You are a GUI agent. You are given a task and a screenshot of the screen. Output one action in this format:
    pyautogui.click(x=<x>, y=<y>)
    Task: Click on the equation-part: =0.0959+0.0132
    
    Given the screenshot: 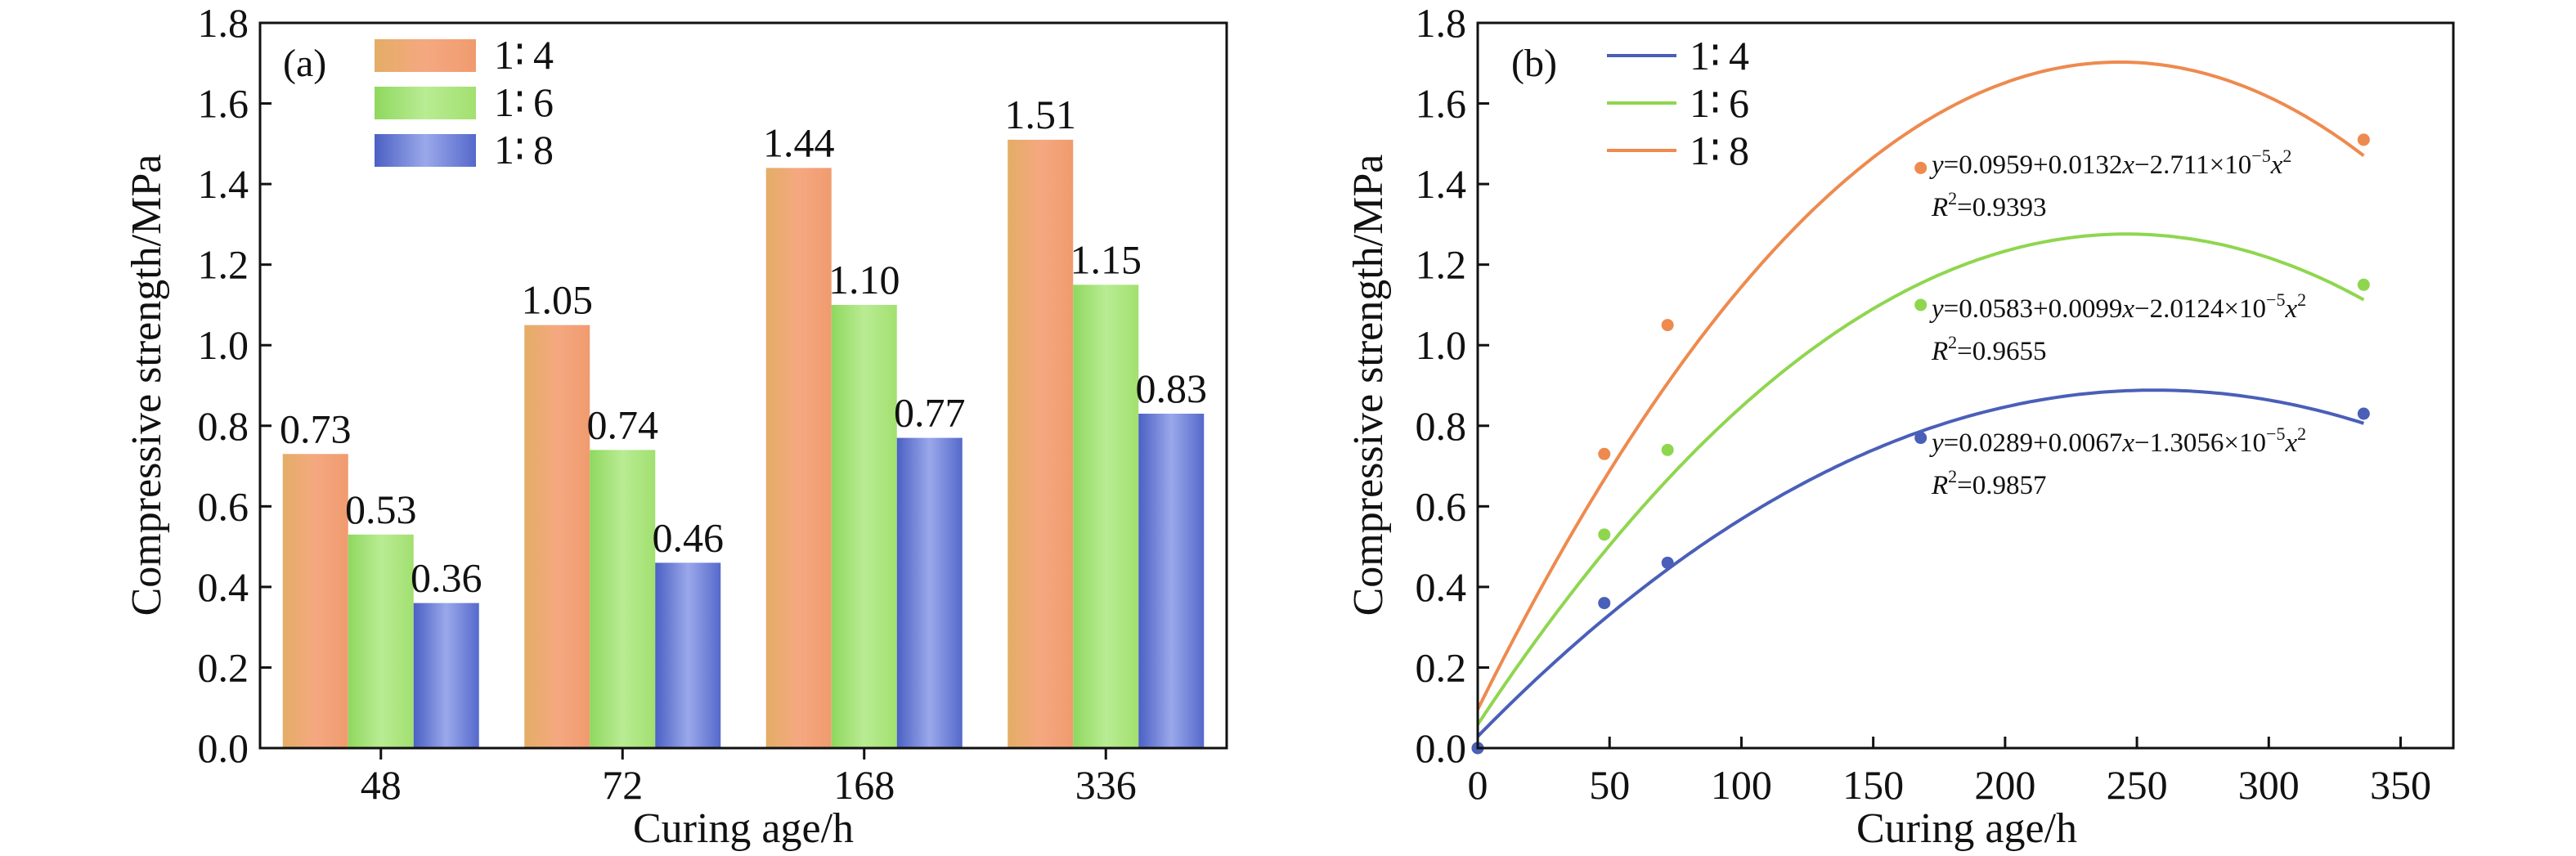 What is the action you would take?
    pyautogui.click(x=2034, y=165)
    